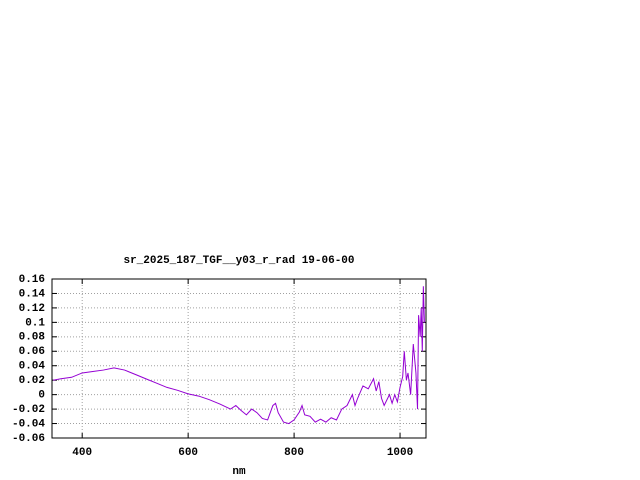  Describe the element at coordinates (28, 424) in the screenshot. I see `y-tick-label: -0.04` at that location.